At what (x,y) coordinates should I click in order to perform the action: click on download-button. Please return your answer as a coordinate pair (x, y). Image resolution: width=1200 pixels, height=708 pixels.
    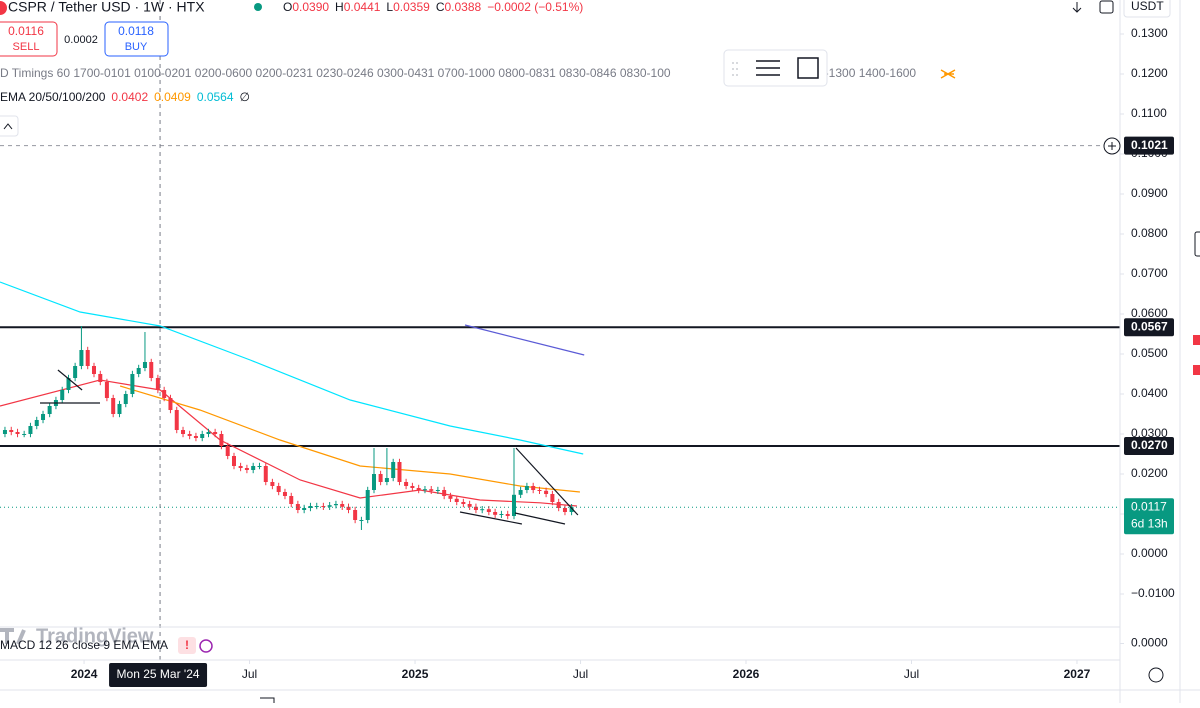
    Looking at the image, I should click on (1077, 7).